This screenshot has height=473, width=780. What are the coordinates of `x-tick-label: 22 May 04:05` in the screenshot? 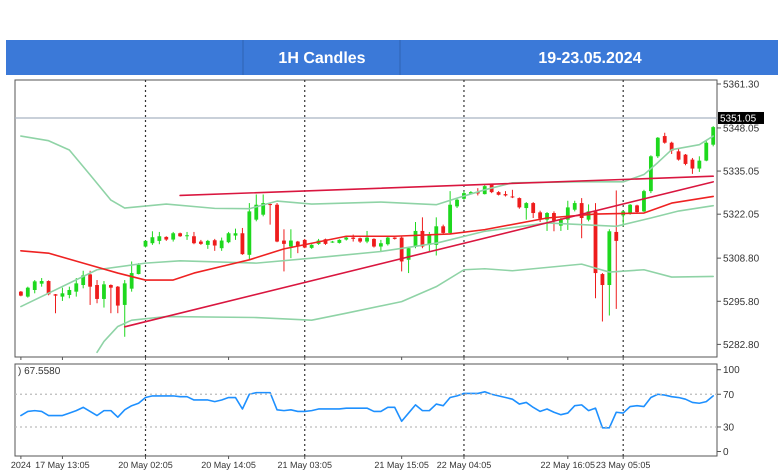 It's located at (464, 465).